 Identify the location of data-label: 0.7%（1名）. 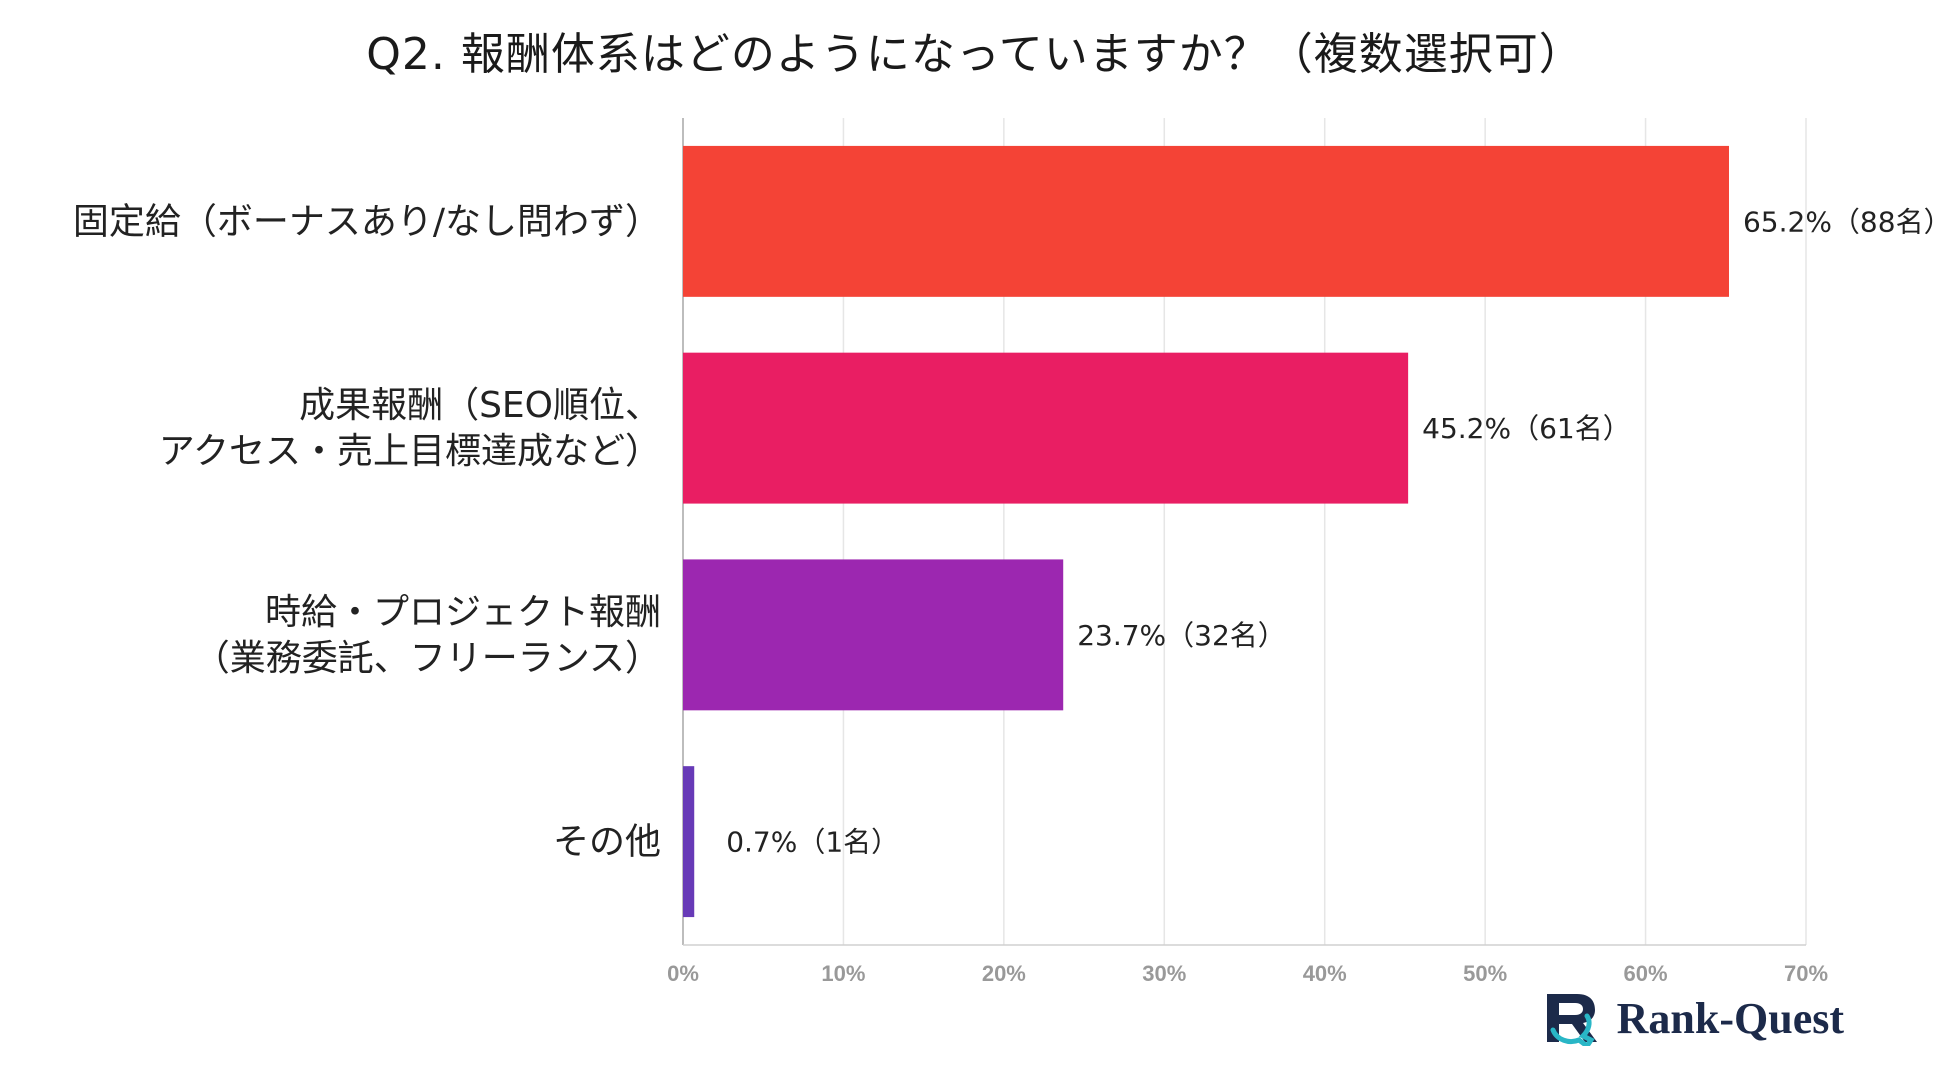
(812, 842).